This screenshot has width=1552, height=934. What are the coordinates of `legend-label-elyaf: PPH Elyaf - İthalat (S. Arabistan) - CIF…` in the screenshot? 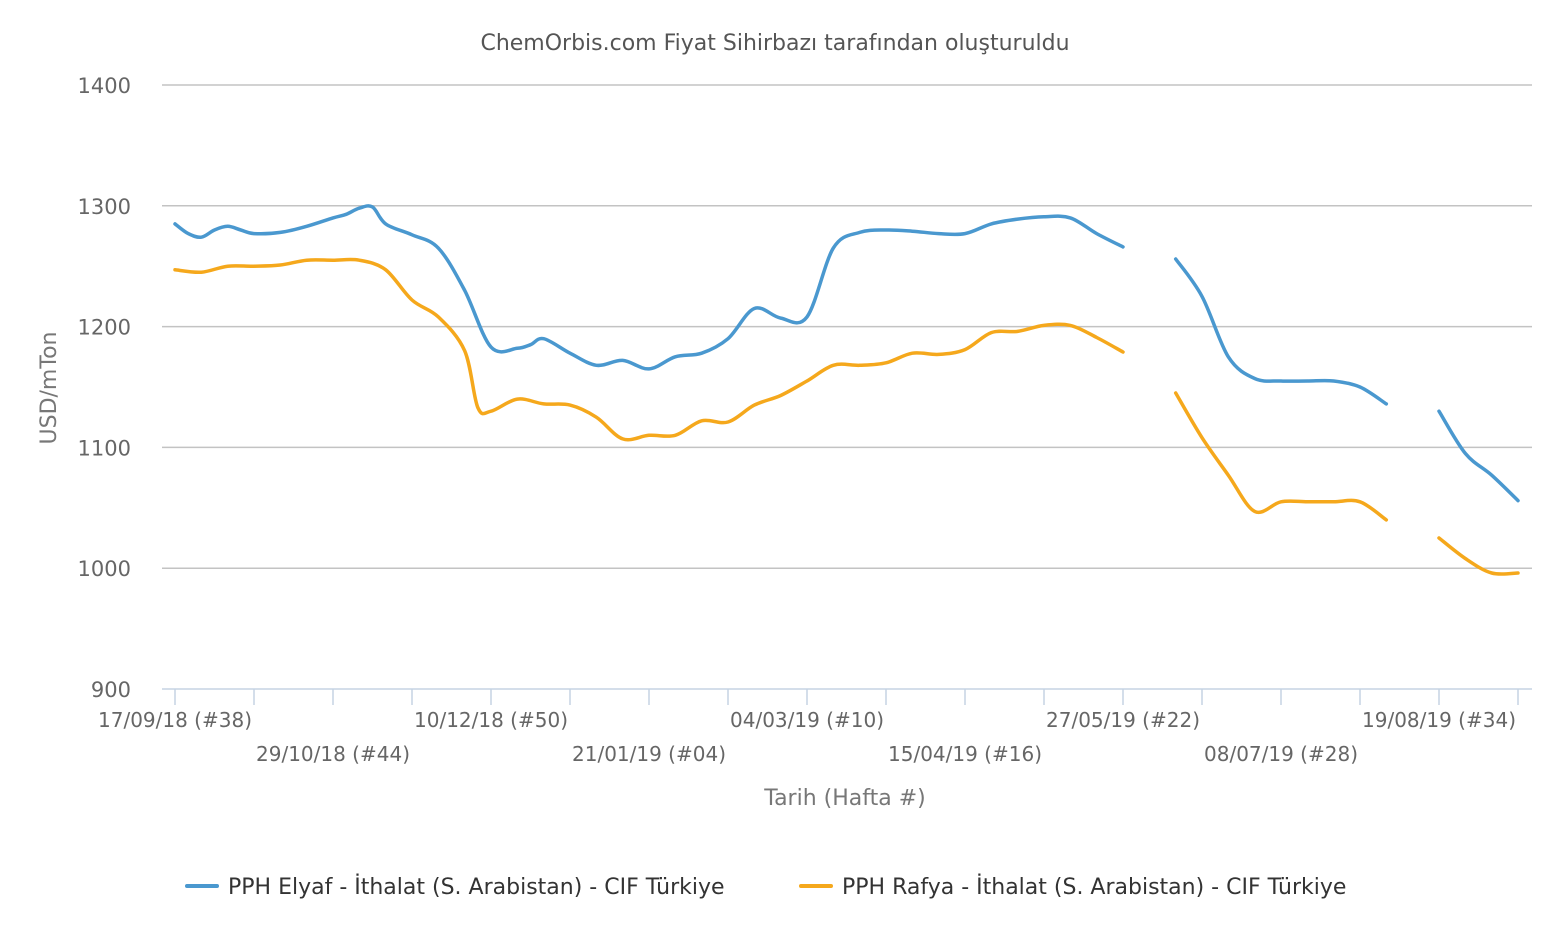 It's located at (476, 887).